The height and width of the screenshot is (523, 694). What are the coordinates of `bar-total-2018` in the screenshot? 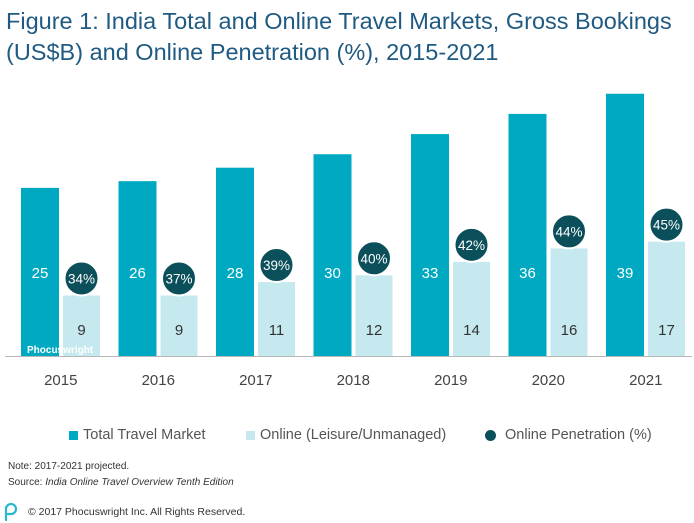 It's located at (332, 255).